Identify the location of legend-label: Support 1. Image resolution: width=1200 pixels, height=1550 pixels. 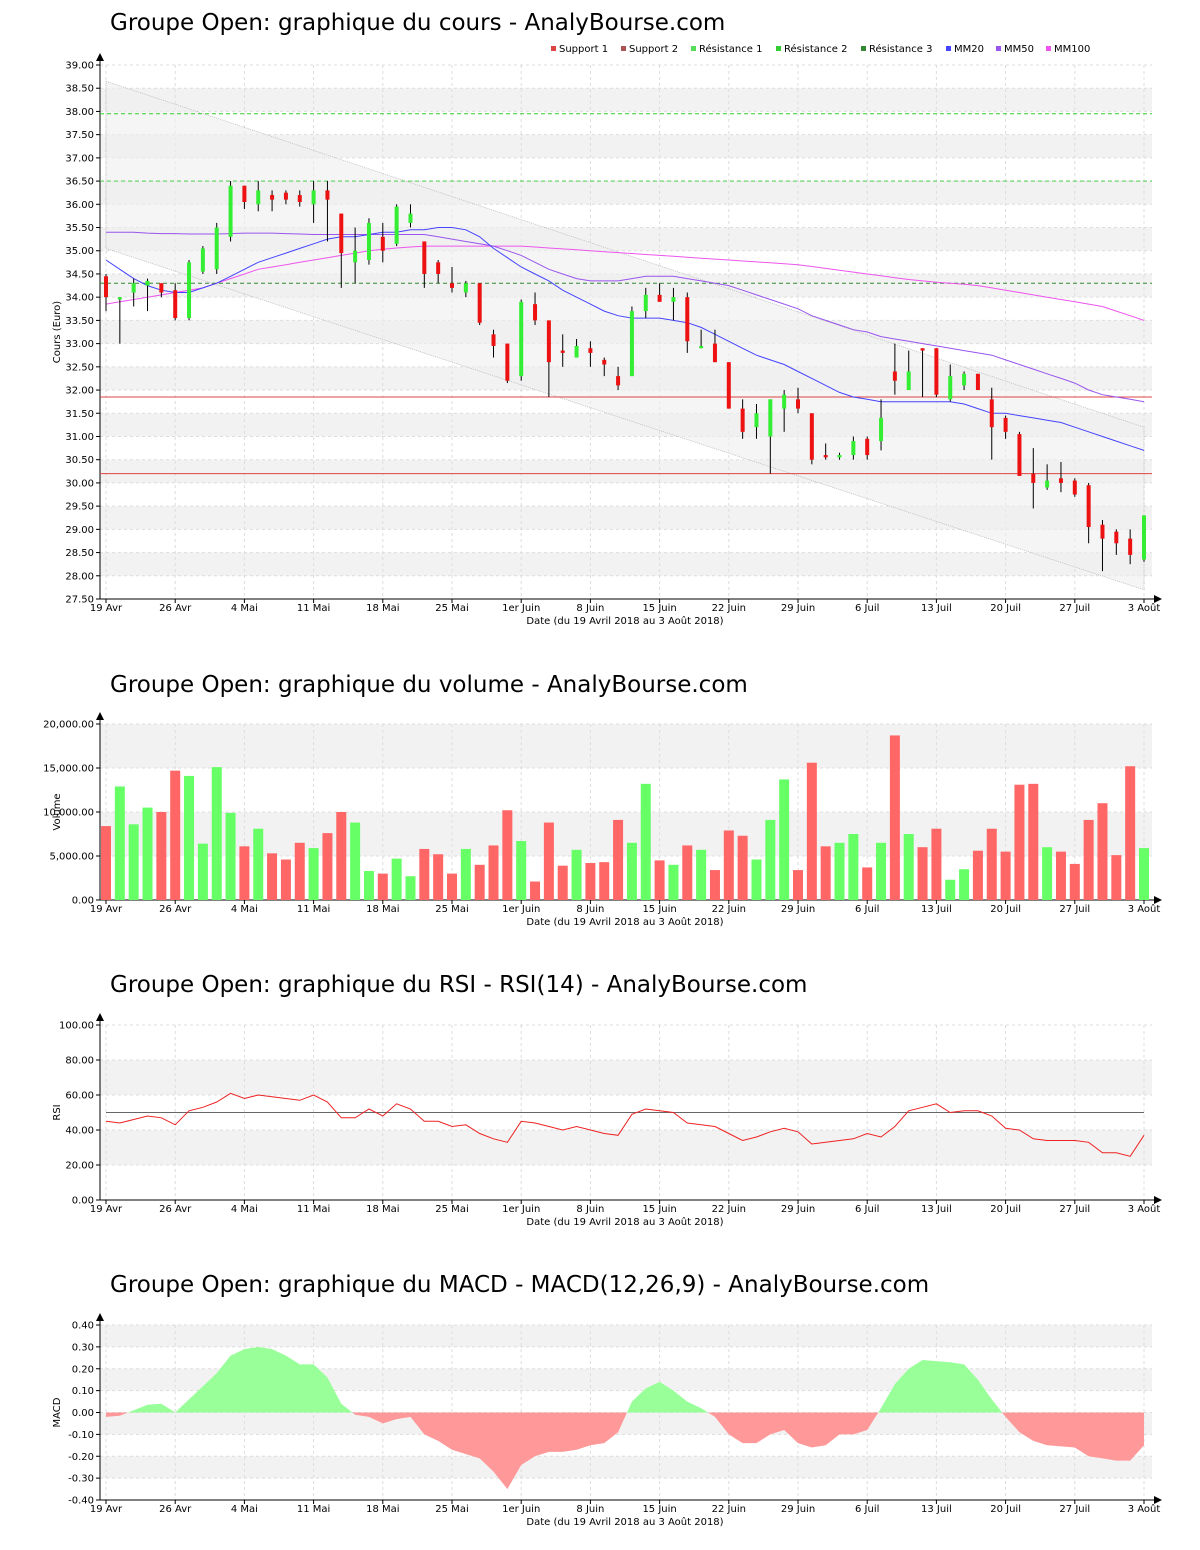
(583, 49).